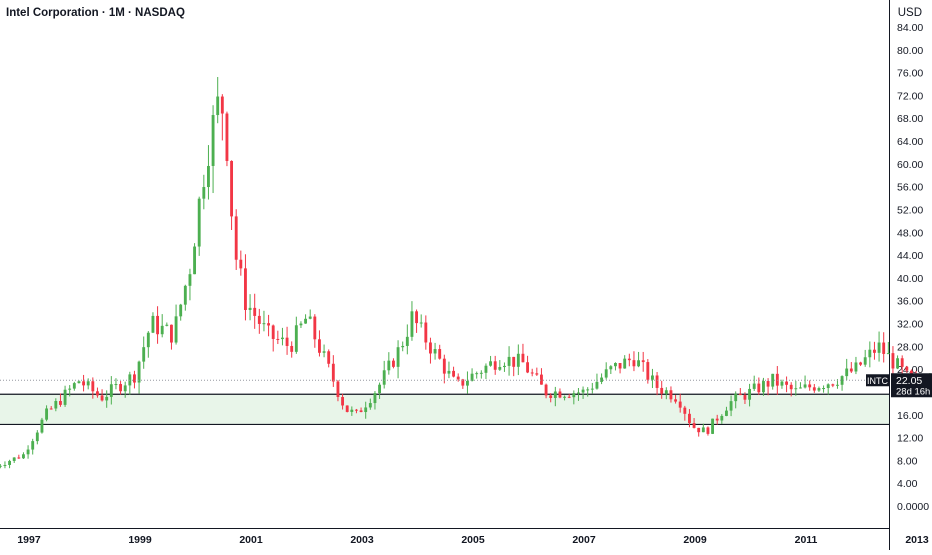 This screenshot has height=555, width=932. What do you see at coordinates (251, 540) in the screenshot?
I see `x-tick-label: 2001` at bounding box center [251, 540].